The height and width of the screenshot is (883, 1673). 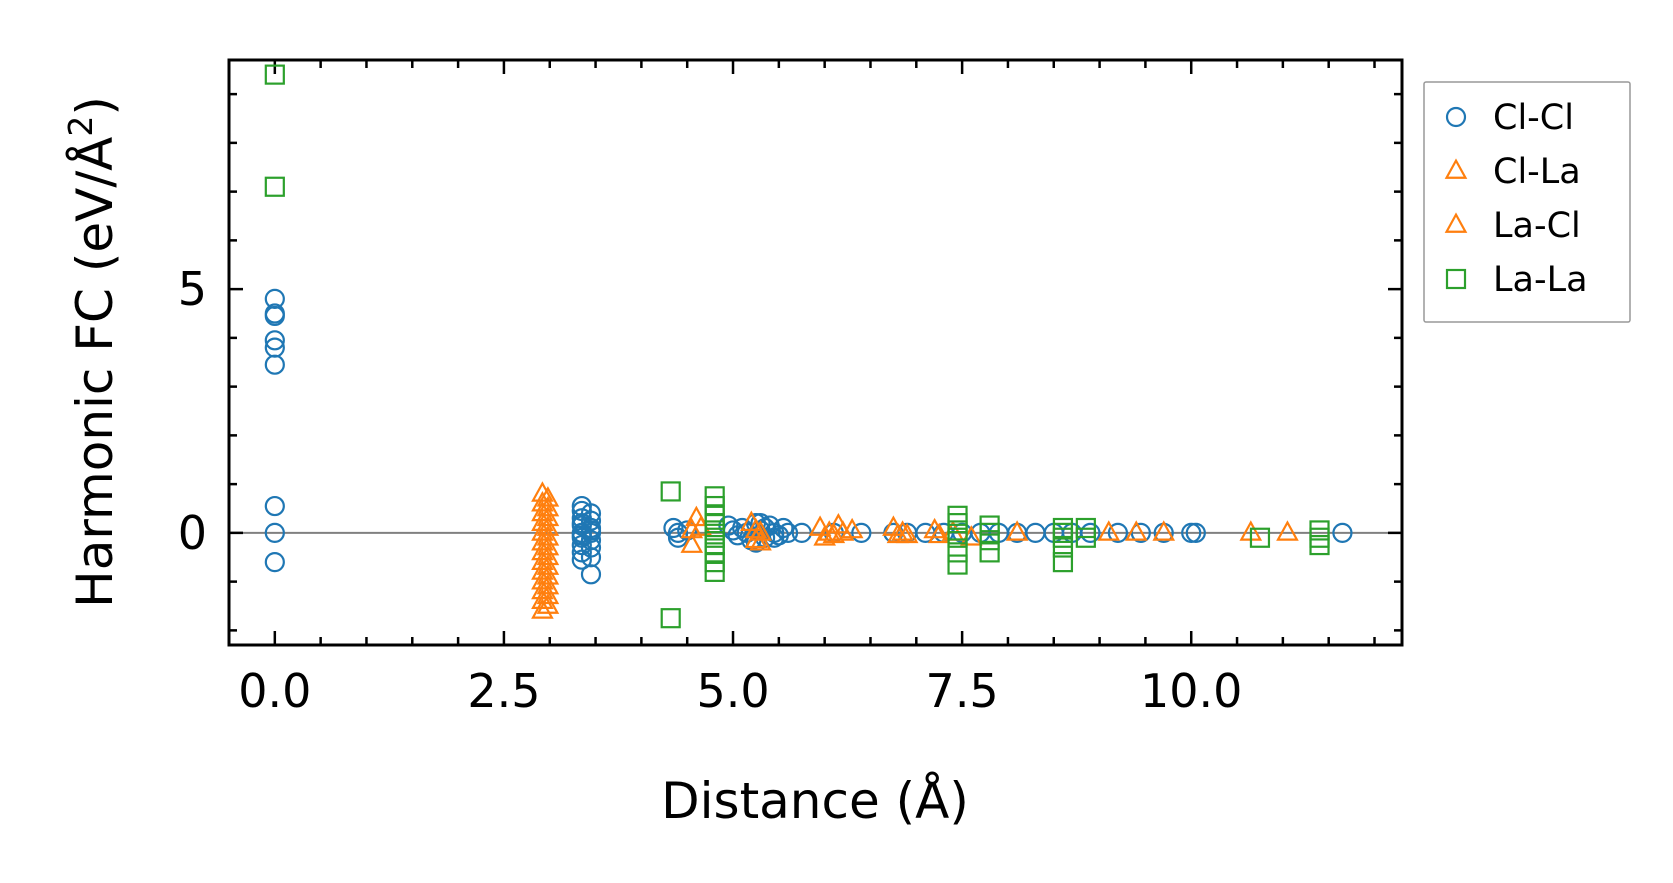 What do you see at coordinates (1512, 226) in the screenshot?
I see `legend-item-la-cl: La-Cl` at bounding box center [1512, 226].